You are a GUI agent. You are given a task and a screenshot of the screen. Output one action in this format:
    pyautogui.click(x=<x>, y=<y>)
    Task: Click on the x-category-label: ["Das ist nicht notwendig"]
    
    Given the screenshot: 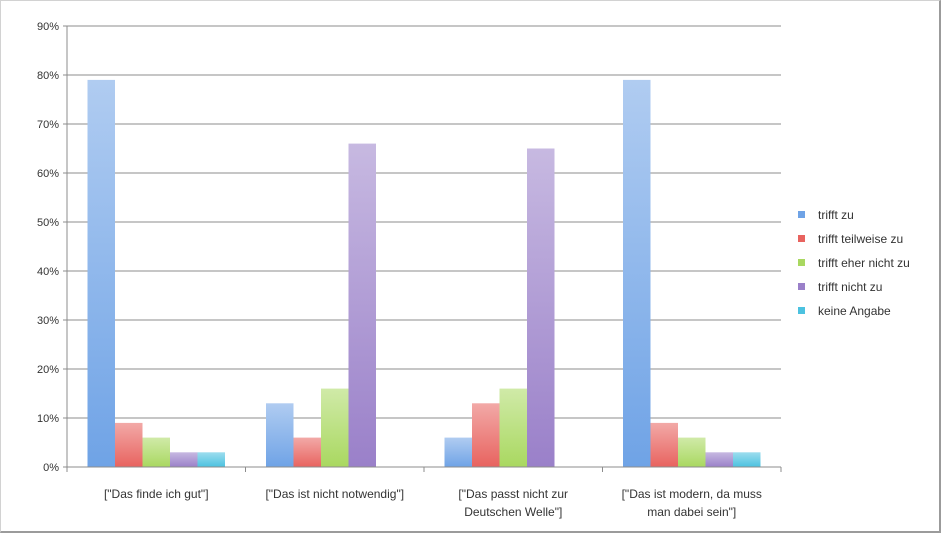 What is the action you would take?
    pyautogui.click(x=334, y=494)
    